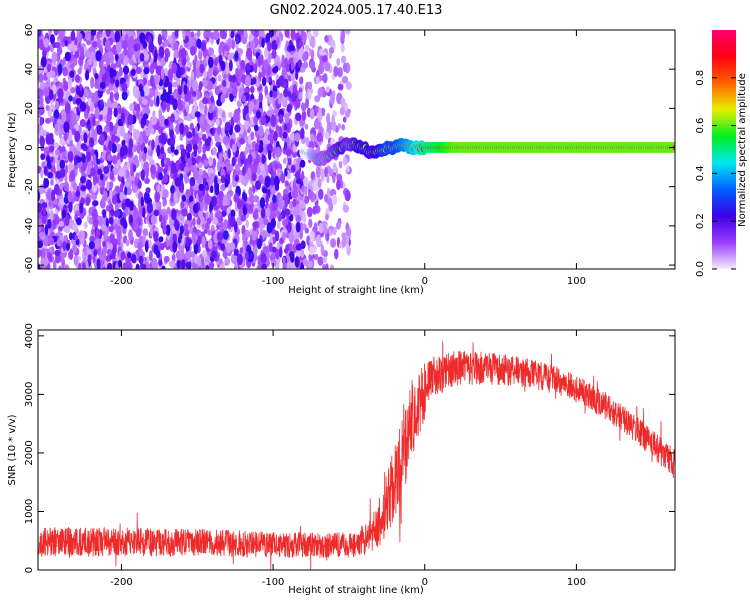 This screenshot has width=750, height=600. I want to click on y-tick-label: 3000, so click(29, 394).